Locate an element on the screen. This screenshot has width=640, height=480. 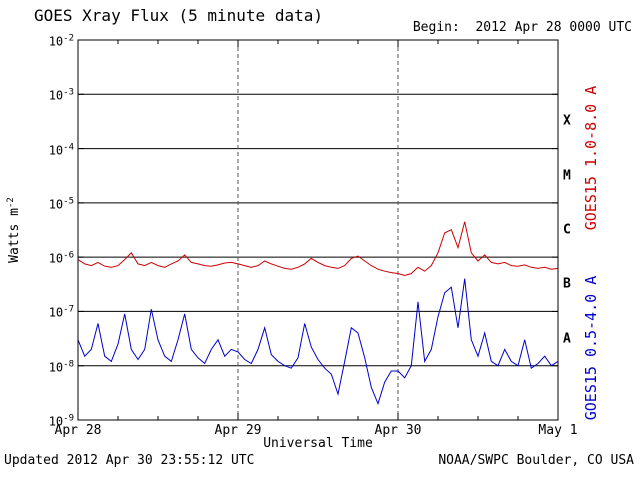
y-tick-label: 10⁻⁴ is located at coordinates (61, 150).